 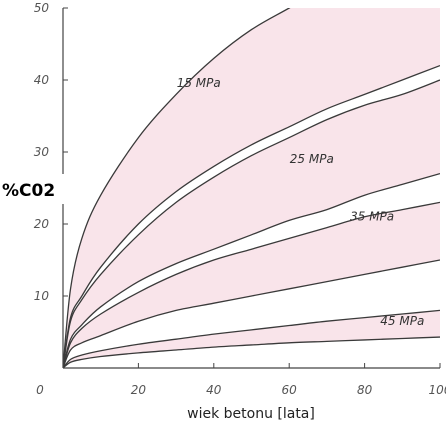 What do you see at coordinates (42, 80) in the screenshot?
I see `y-tick-label-40: 40` at bounding box center [42, 80].